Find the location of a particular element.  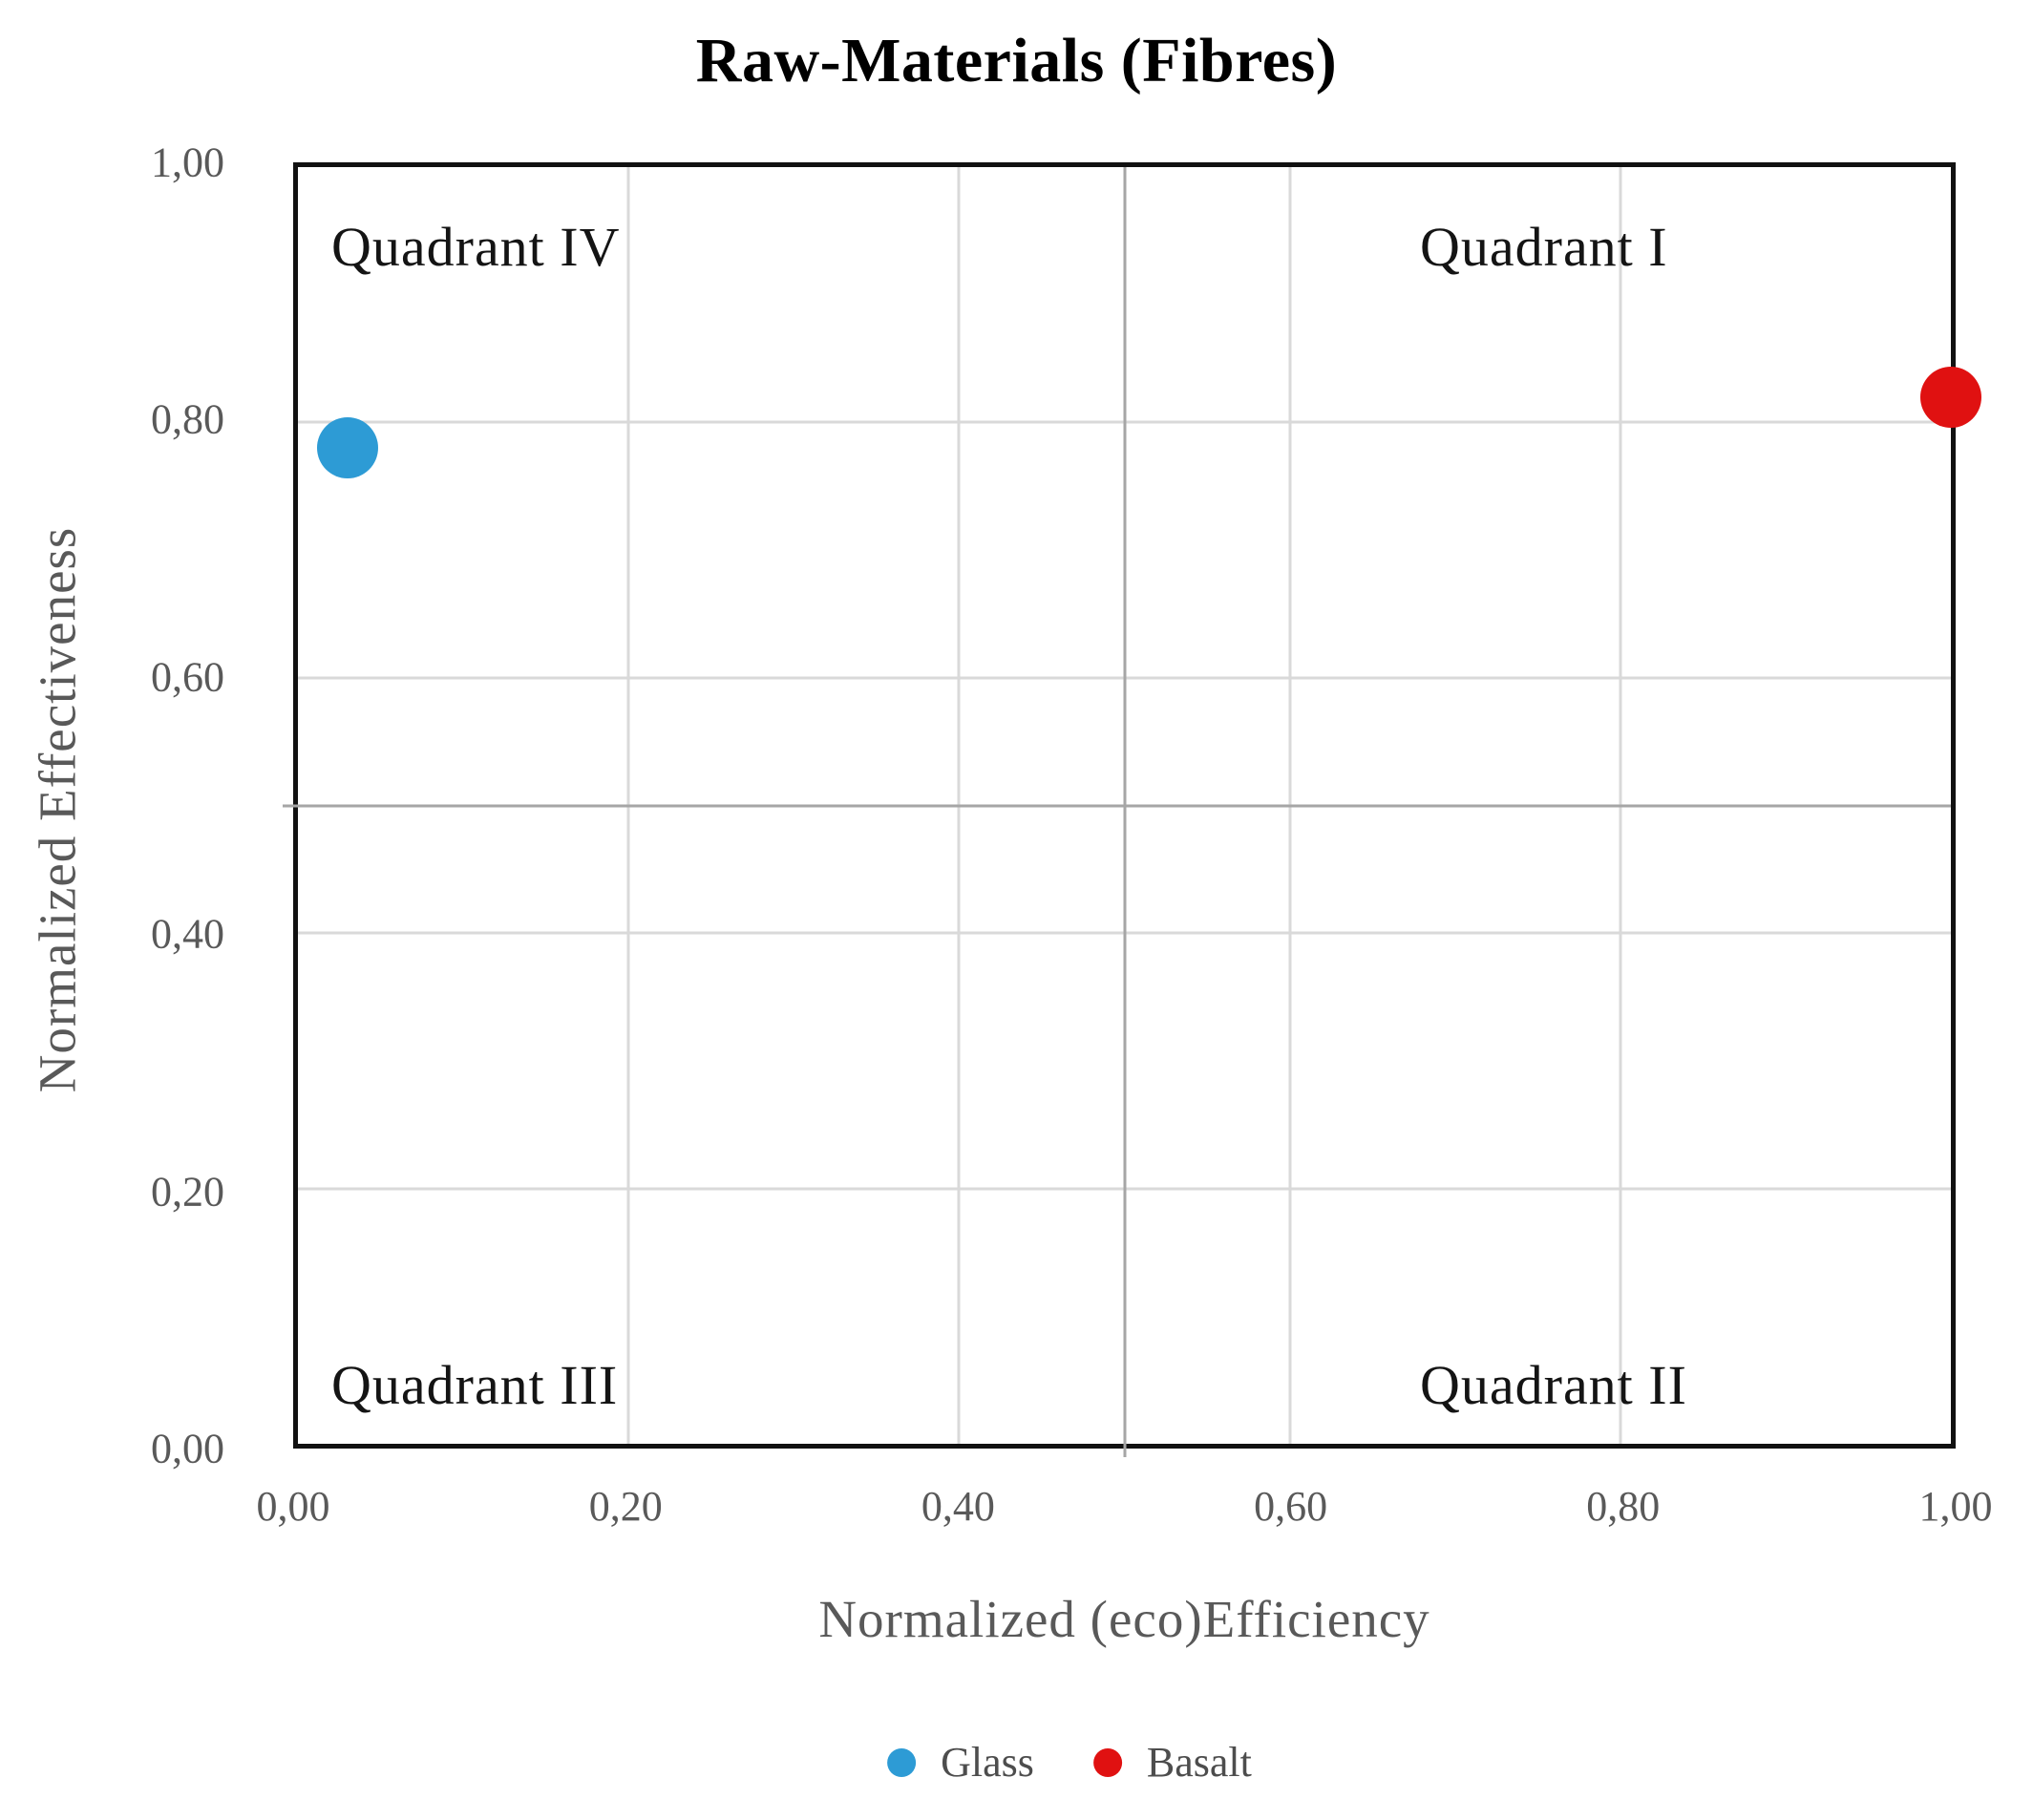

x-tick-label: 0,60 is located at coordinates (1291, 1506).